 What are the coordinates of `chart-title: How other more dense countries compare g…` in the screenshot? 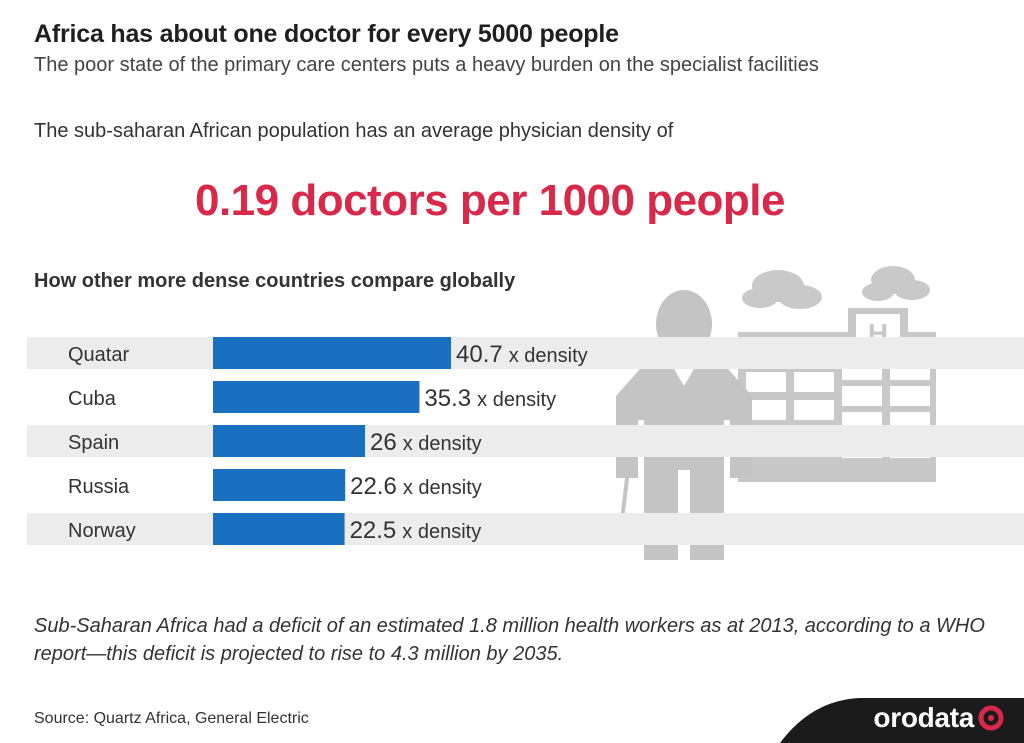 It's located at (275, 281).